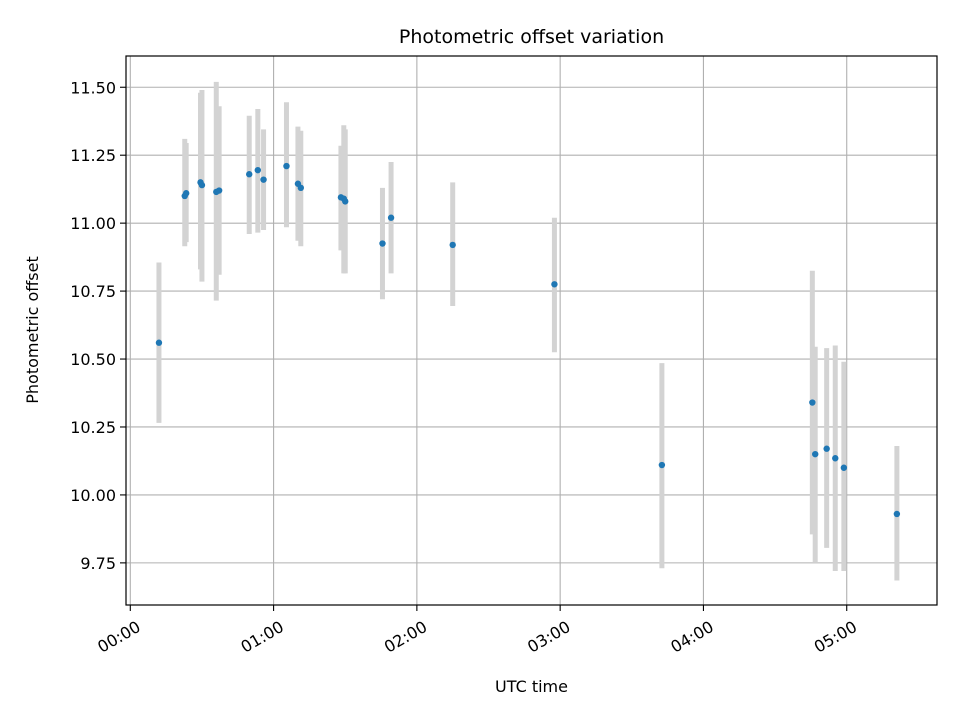  What do you see at coordinates (32, 330) in the screenshot?
I see `y-axis-label: Photometric offset` at bounding box center [32, 330].